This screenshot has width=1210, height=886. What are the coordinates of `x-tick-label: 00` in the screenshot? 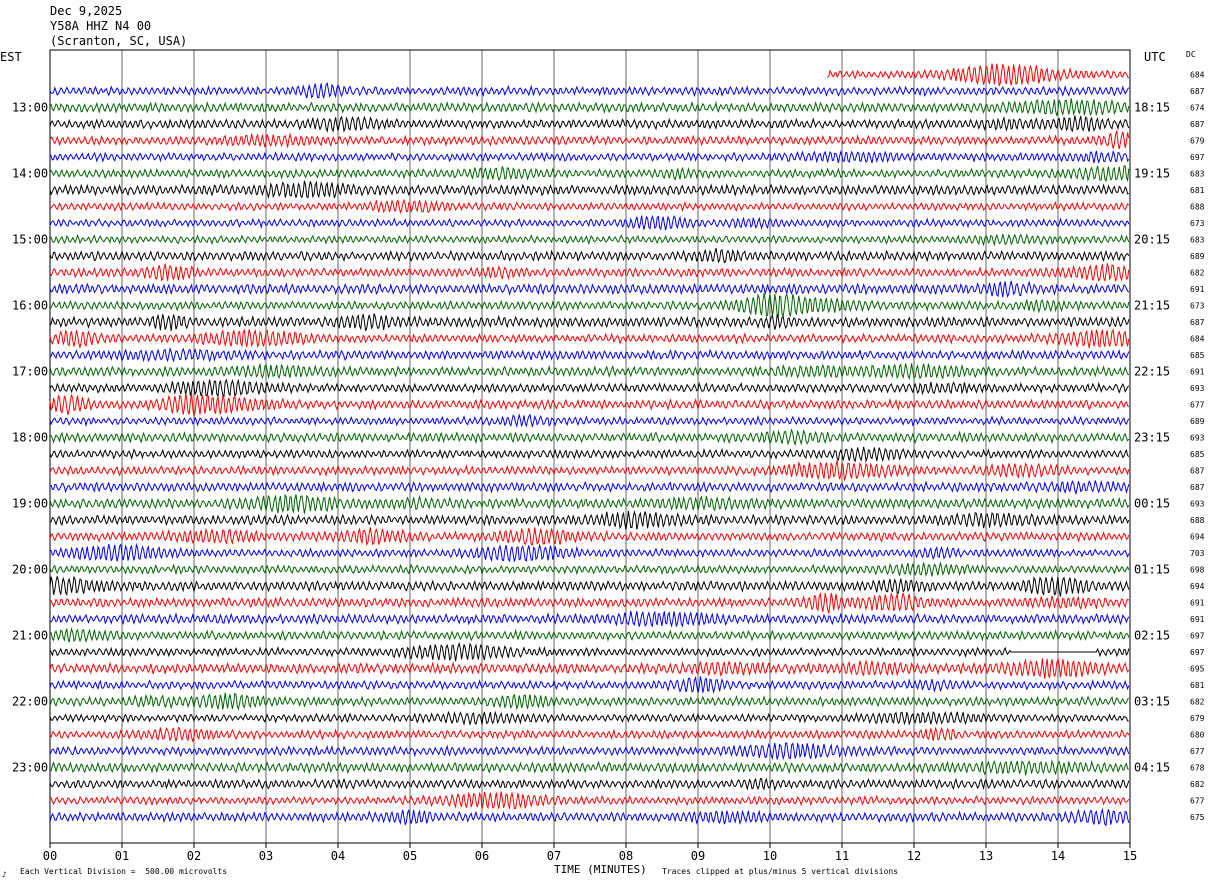 It's located at (50, 856).